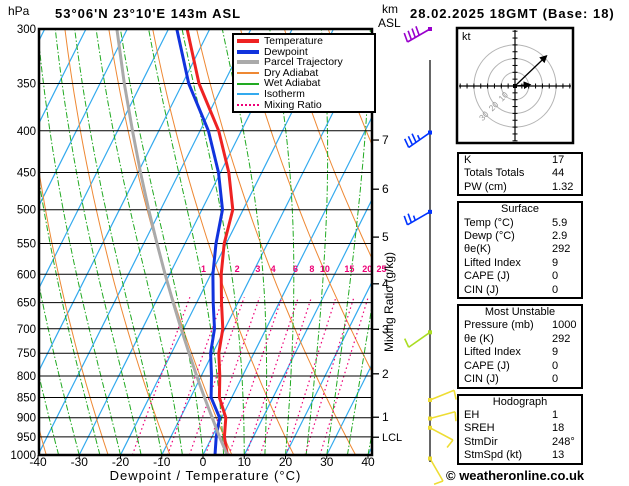 The height and width of the screenshot is (486, 629). I want to click on legend-item: Parcel Trajectory, so click(304, 62).